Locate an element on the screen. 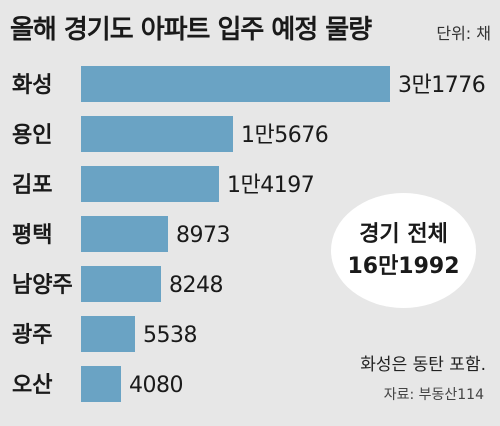  value-label: 5538 is located at coordinates (170, 335).